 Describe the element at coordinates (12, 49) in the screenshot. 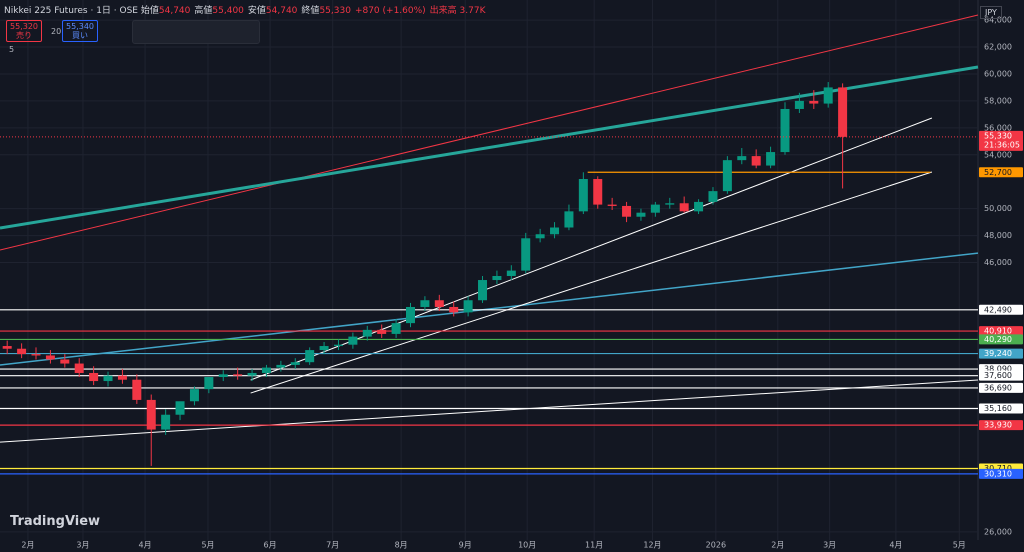

I see `indicator-count: 5` at that location.